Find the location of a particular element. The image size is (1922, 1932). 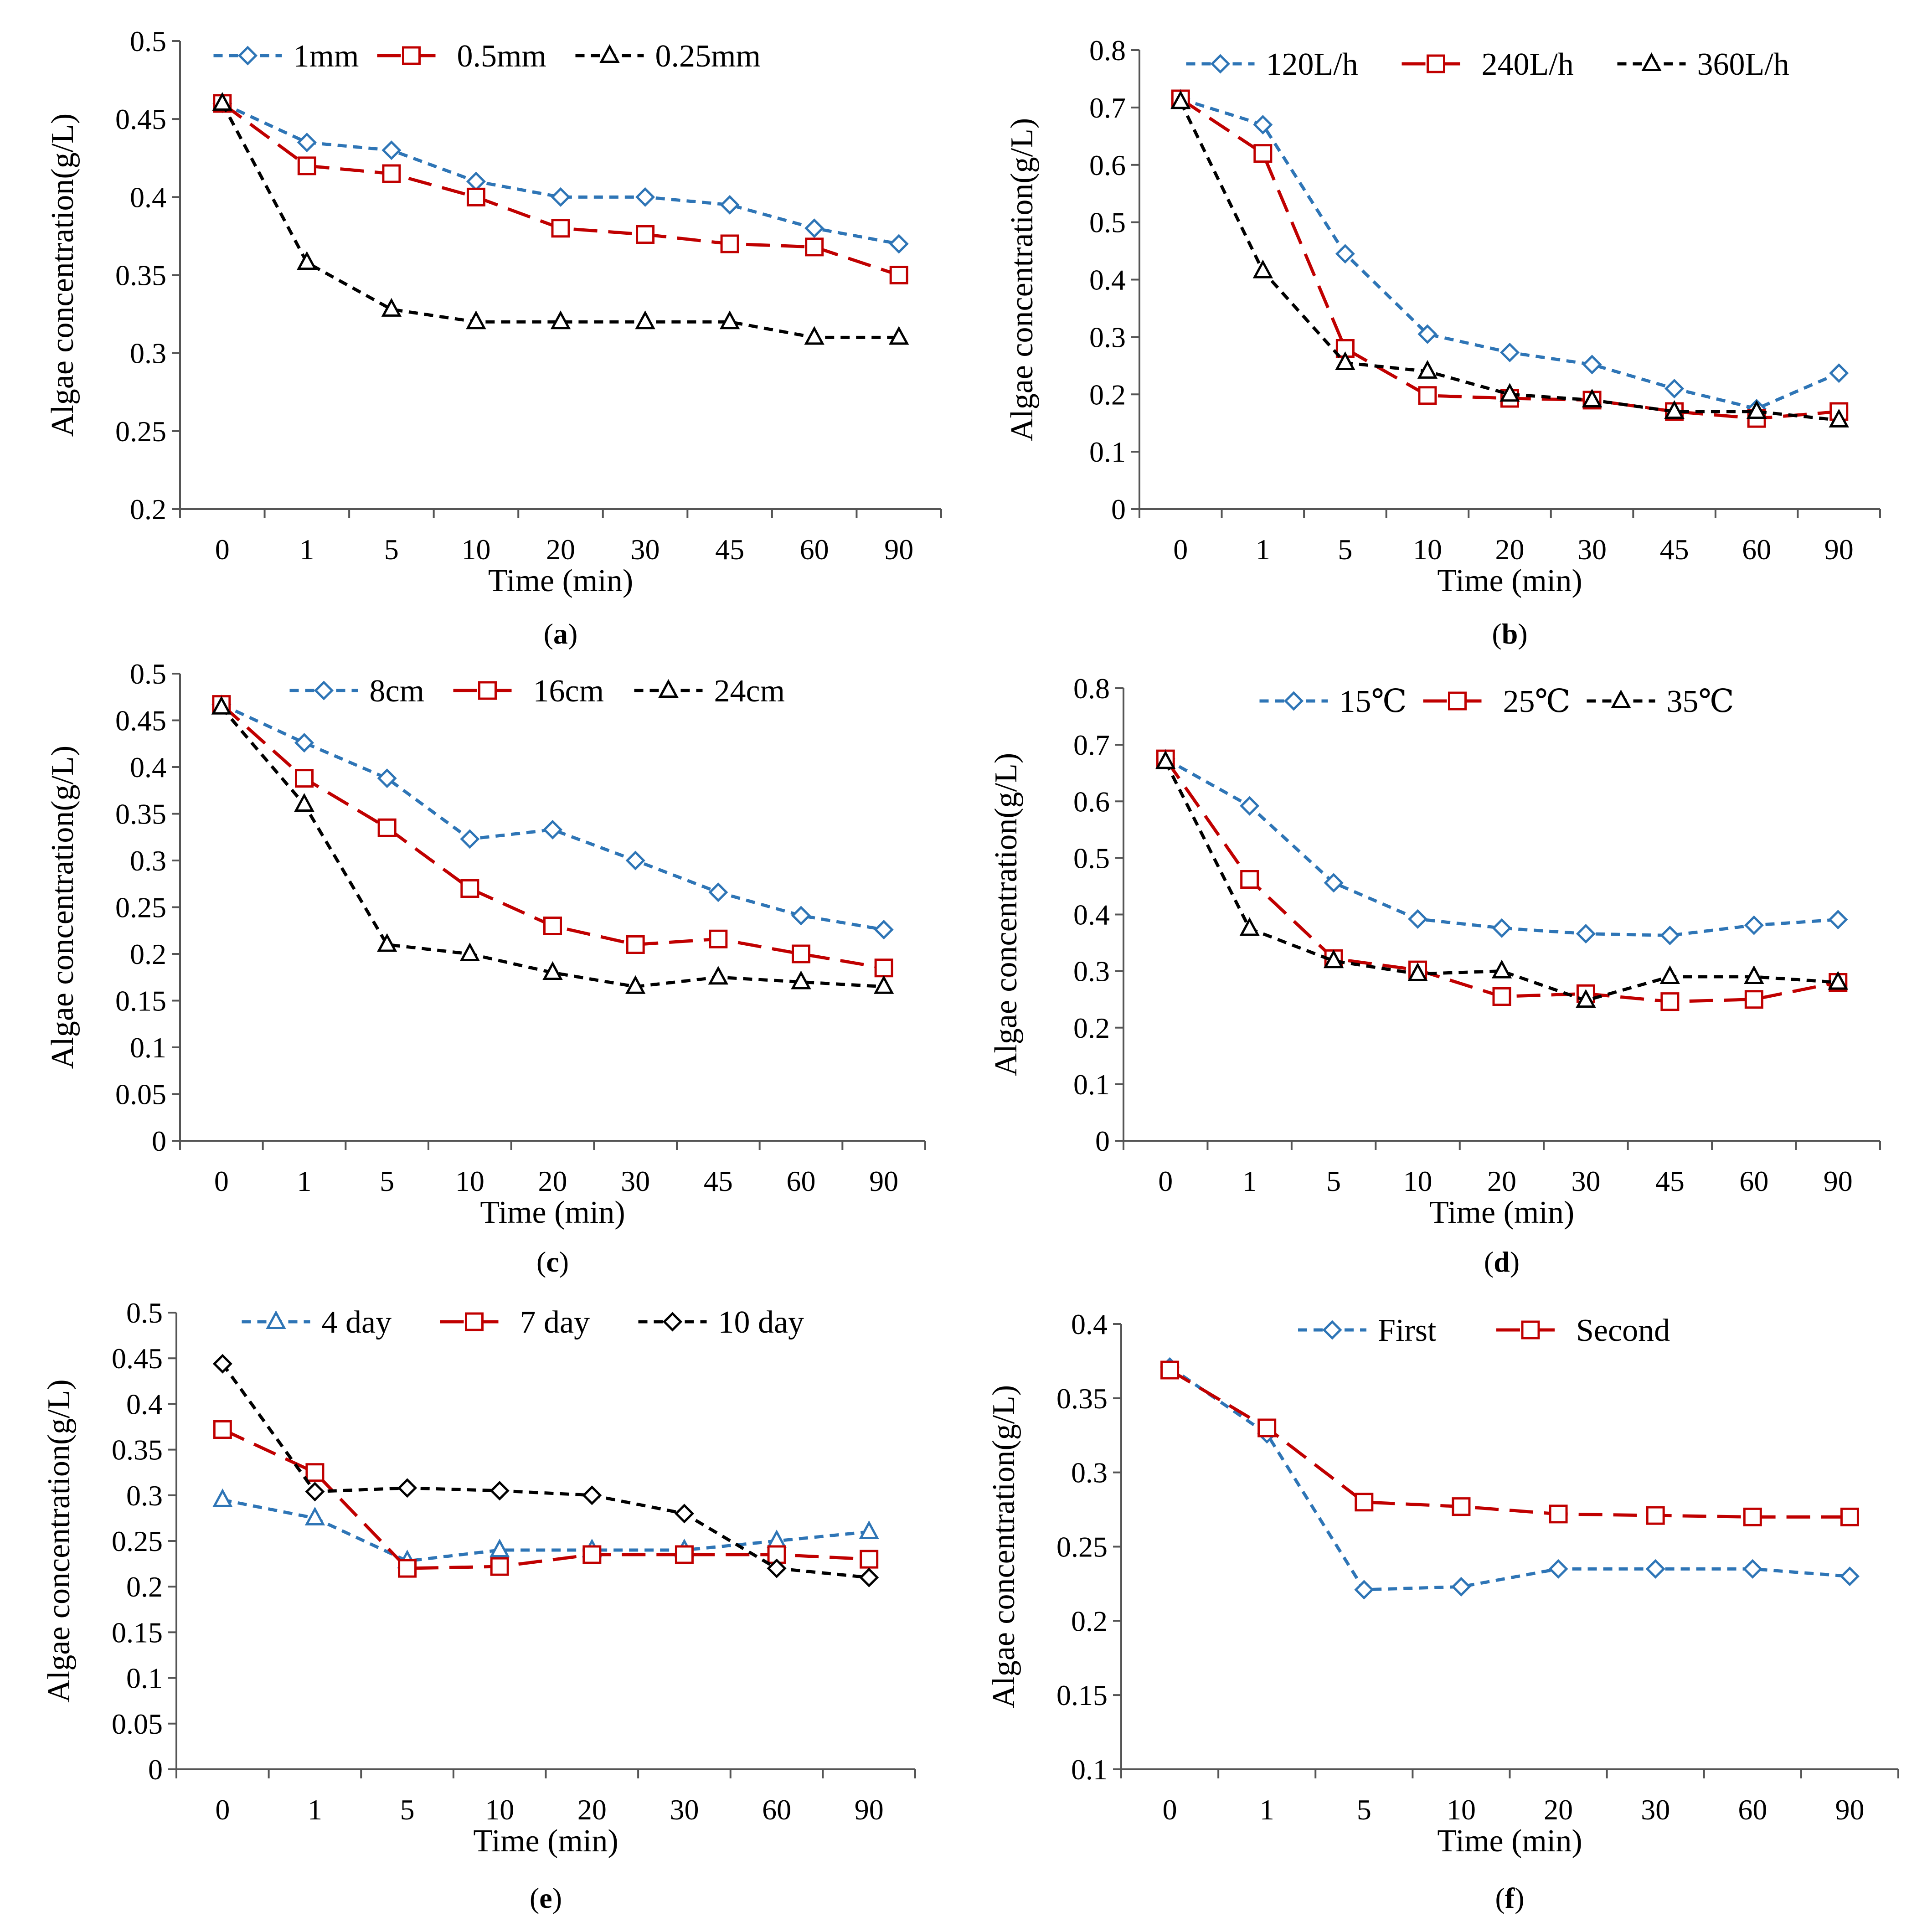

panel-caption: (e) is located at coordinates (546, 1898).